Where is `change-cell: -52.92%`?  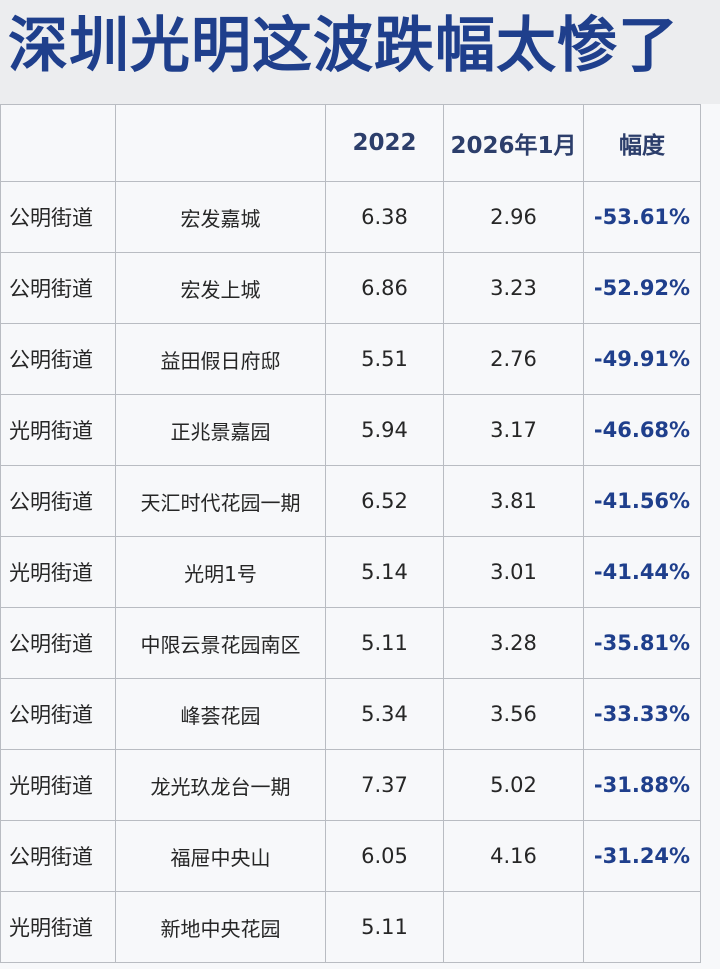
change-cell: -52.92% is located at coordinates (642, 288).